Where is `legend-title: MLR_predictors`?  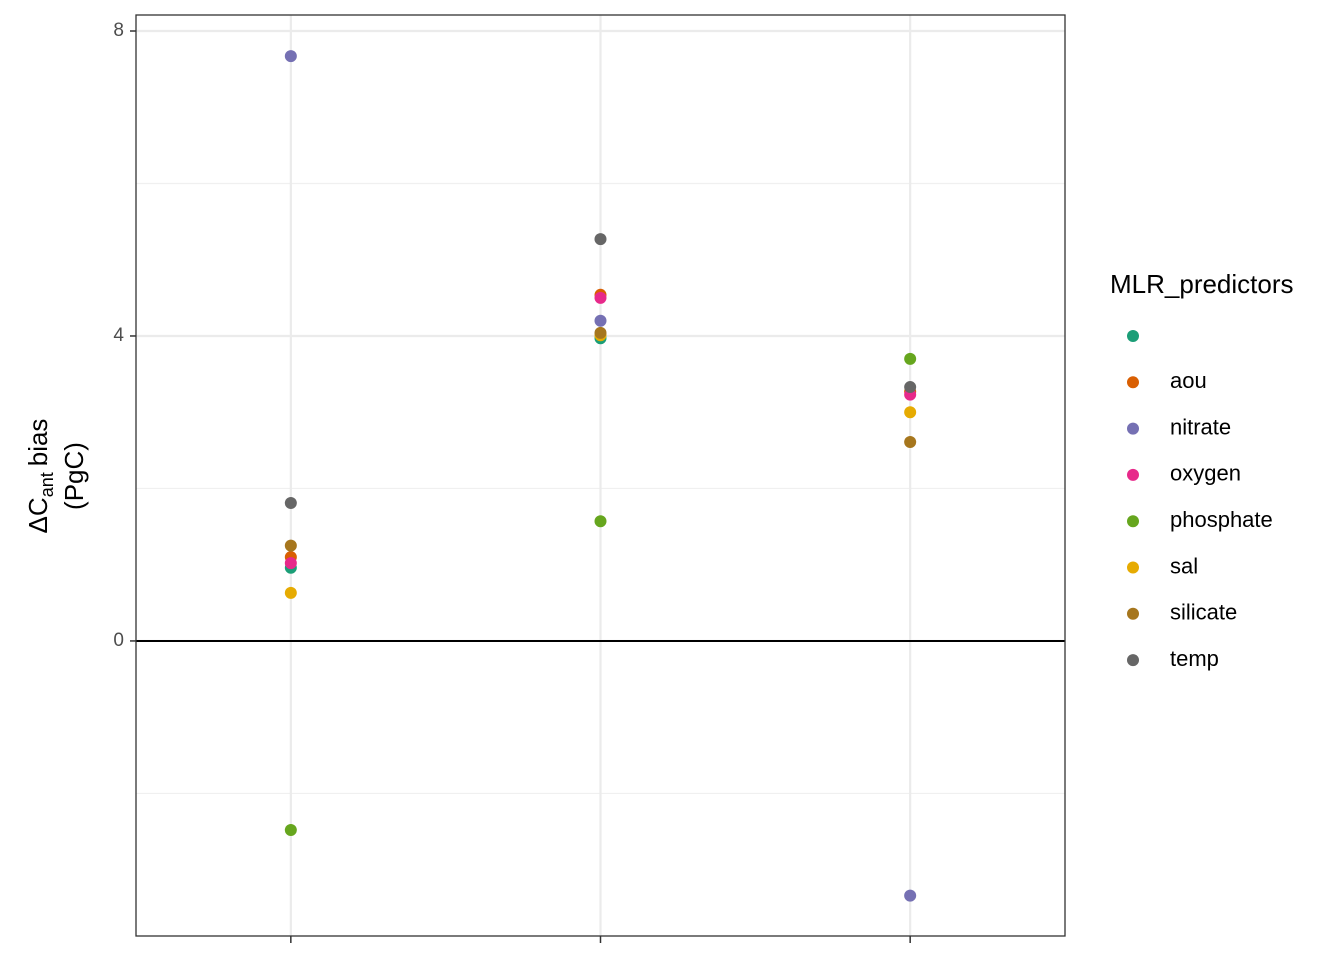
legend-title: MLR_predictors is located at coordinates (1202, 284).